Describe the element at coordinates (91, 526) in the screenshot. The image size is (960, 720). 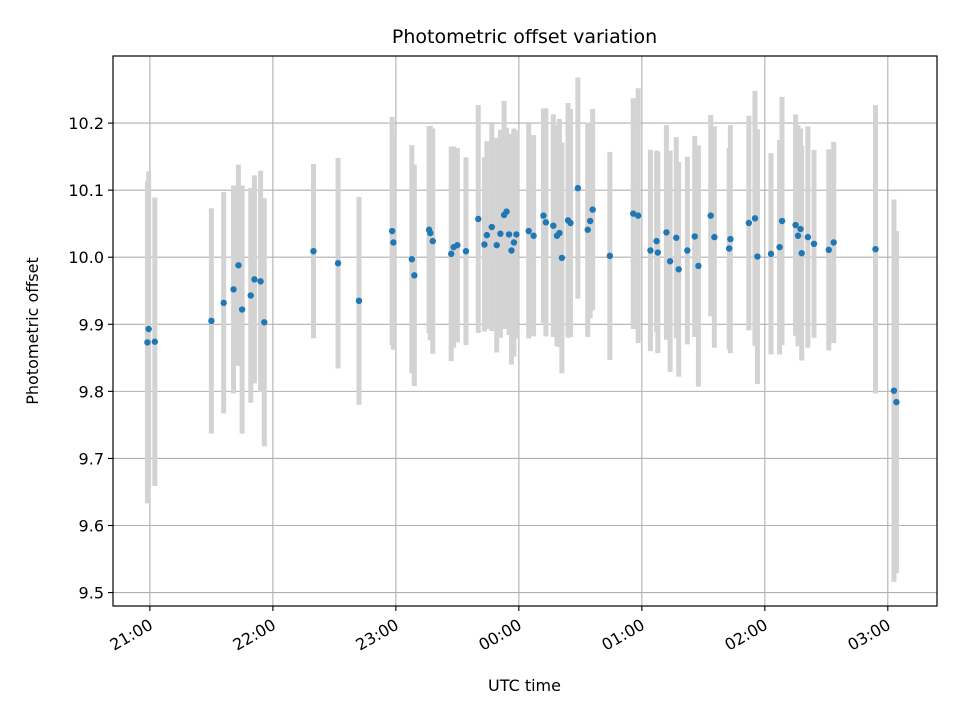
I see `y-tick-label: 9.6` at that location.